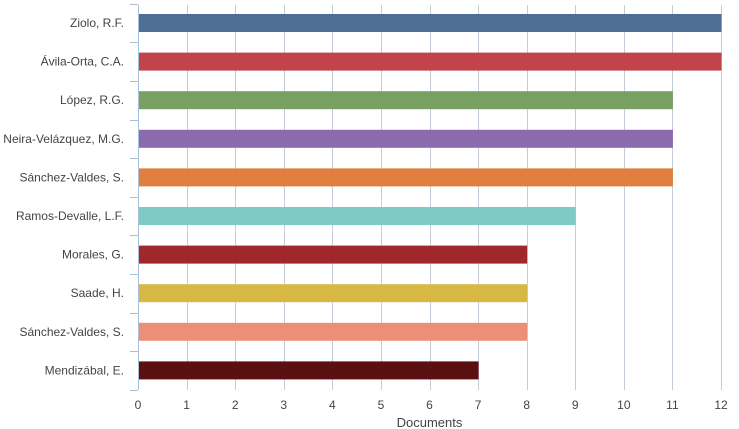 The image size is (739, 429). Describe the element at coordinates (92, 100) in the screenshot. I see `category-label-2: López, R.G.` at that location.